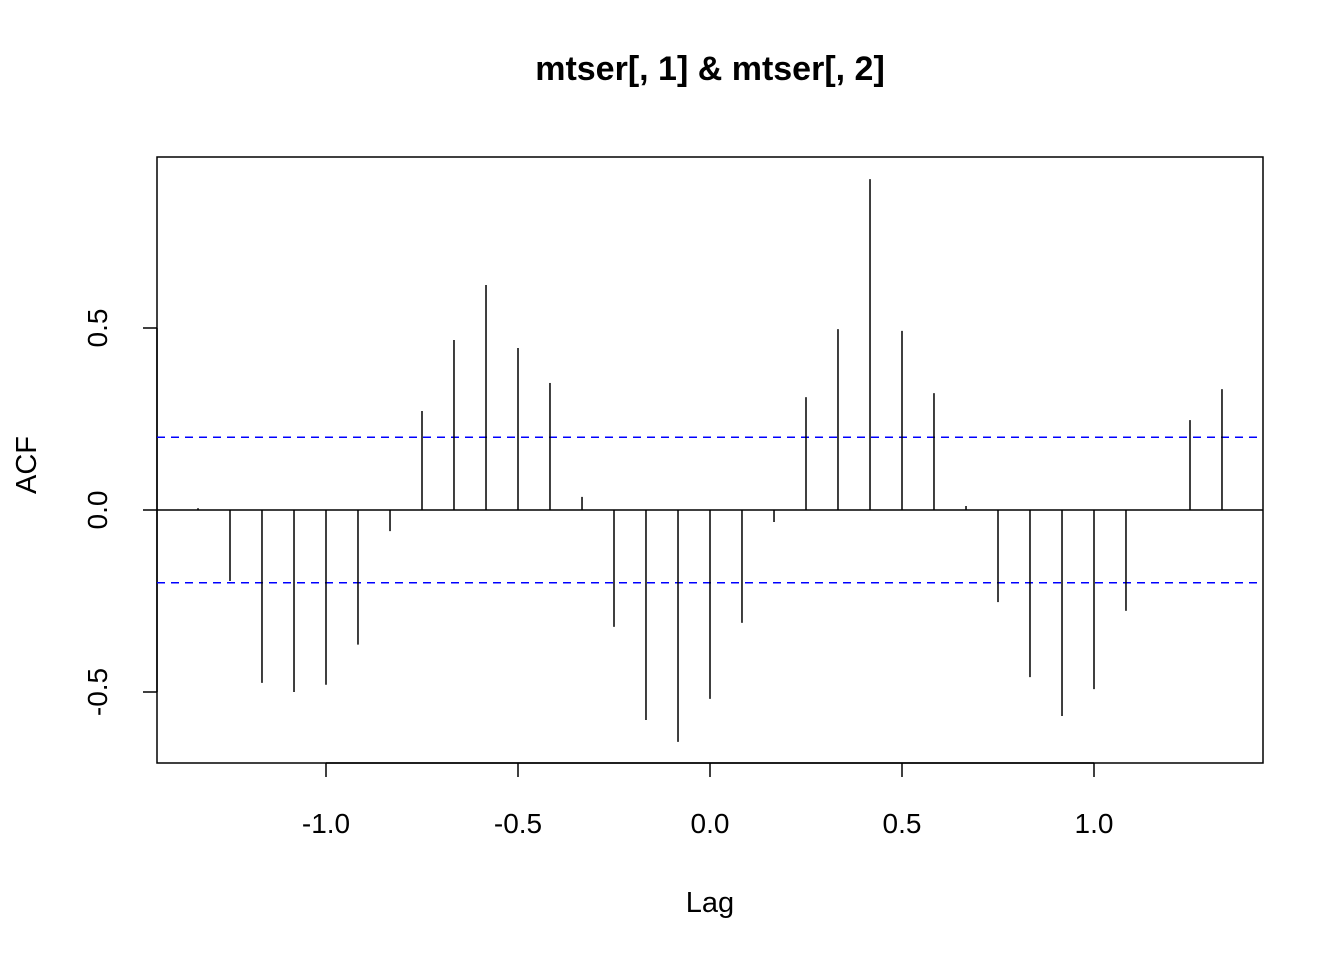 This screenshot has height=965, width=1344. I want to click on x-tick-label: -1.0, so click(326, 823).